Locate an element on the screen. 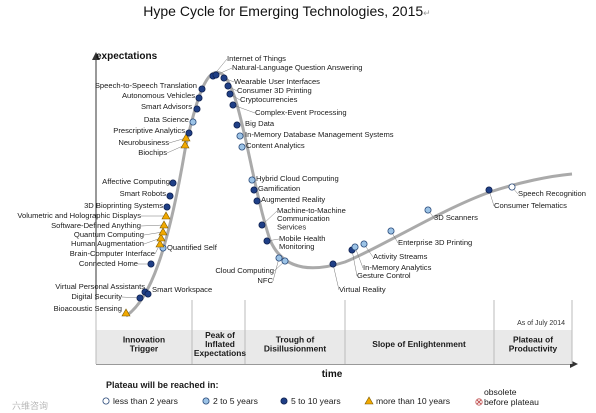  label-natural-language-question-answering: Natural-Language Question Answering is located at coordinates (297, 67).